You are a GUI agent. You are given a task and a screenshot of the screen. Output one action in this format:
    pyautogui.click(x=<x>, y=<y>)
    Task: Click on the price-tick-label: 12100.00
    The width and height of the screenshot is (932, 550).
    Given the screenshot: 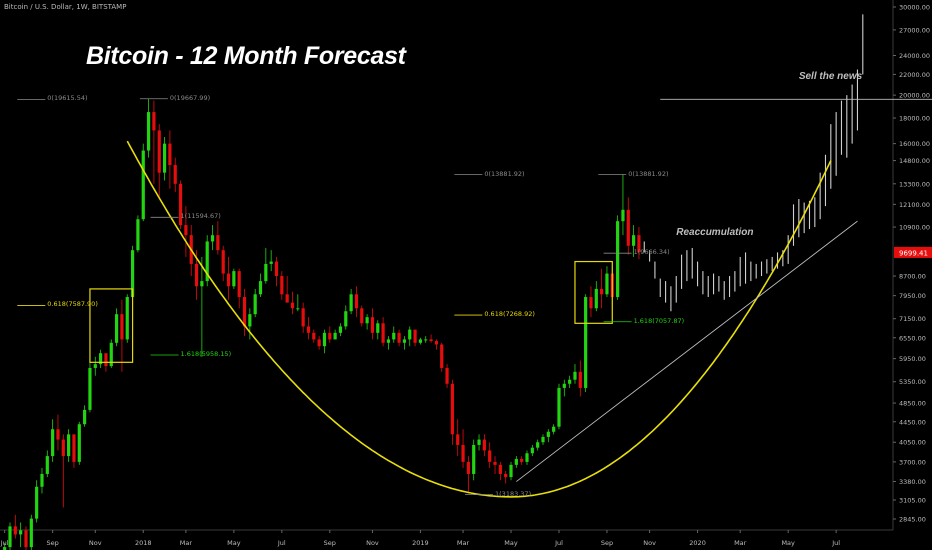 What is the action you would take?
    pyautogui.click(x=914, y=205)
    